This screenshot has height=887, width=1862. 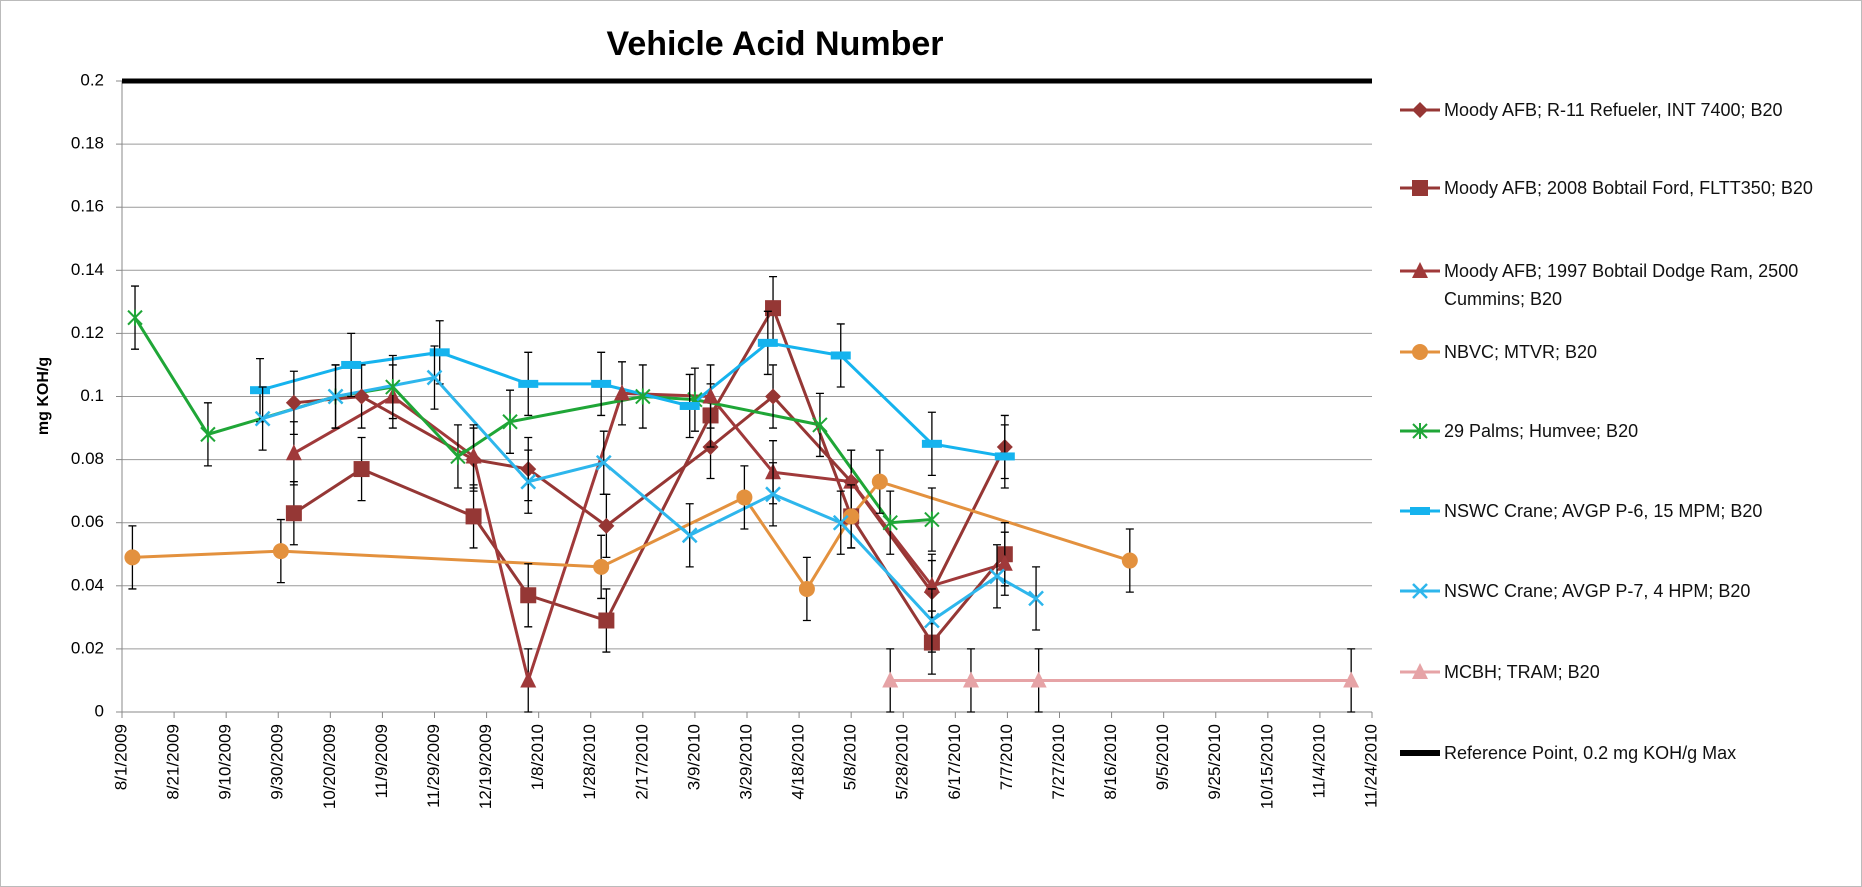 What do you see at coordinates (87, 521) in the screenshot?
I see `y-tick-label: 0.06` at bounding box center [87, 521].